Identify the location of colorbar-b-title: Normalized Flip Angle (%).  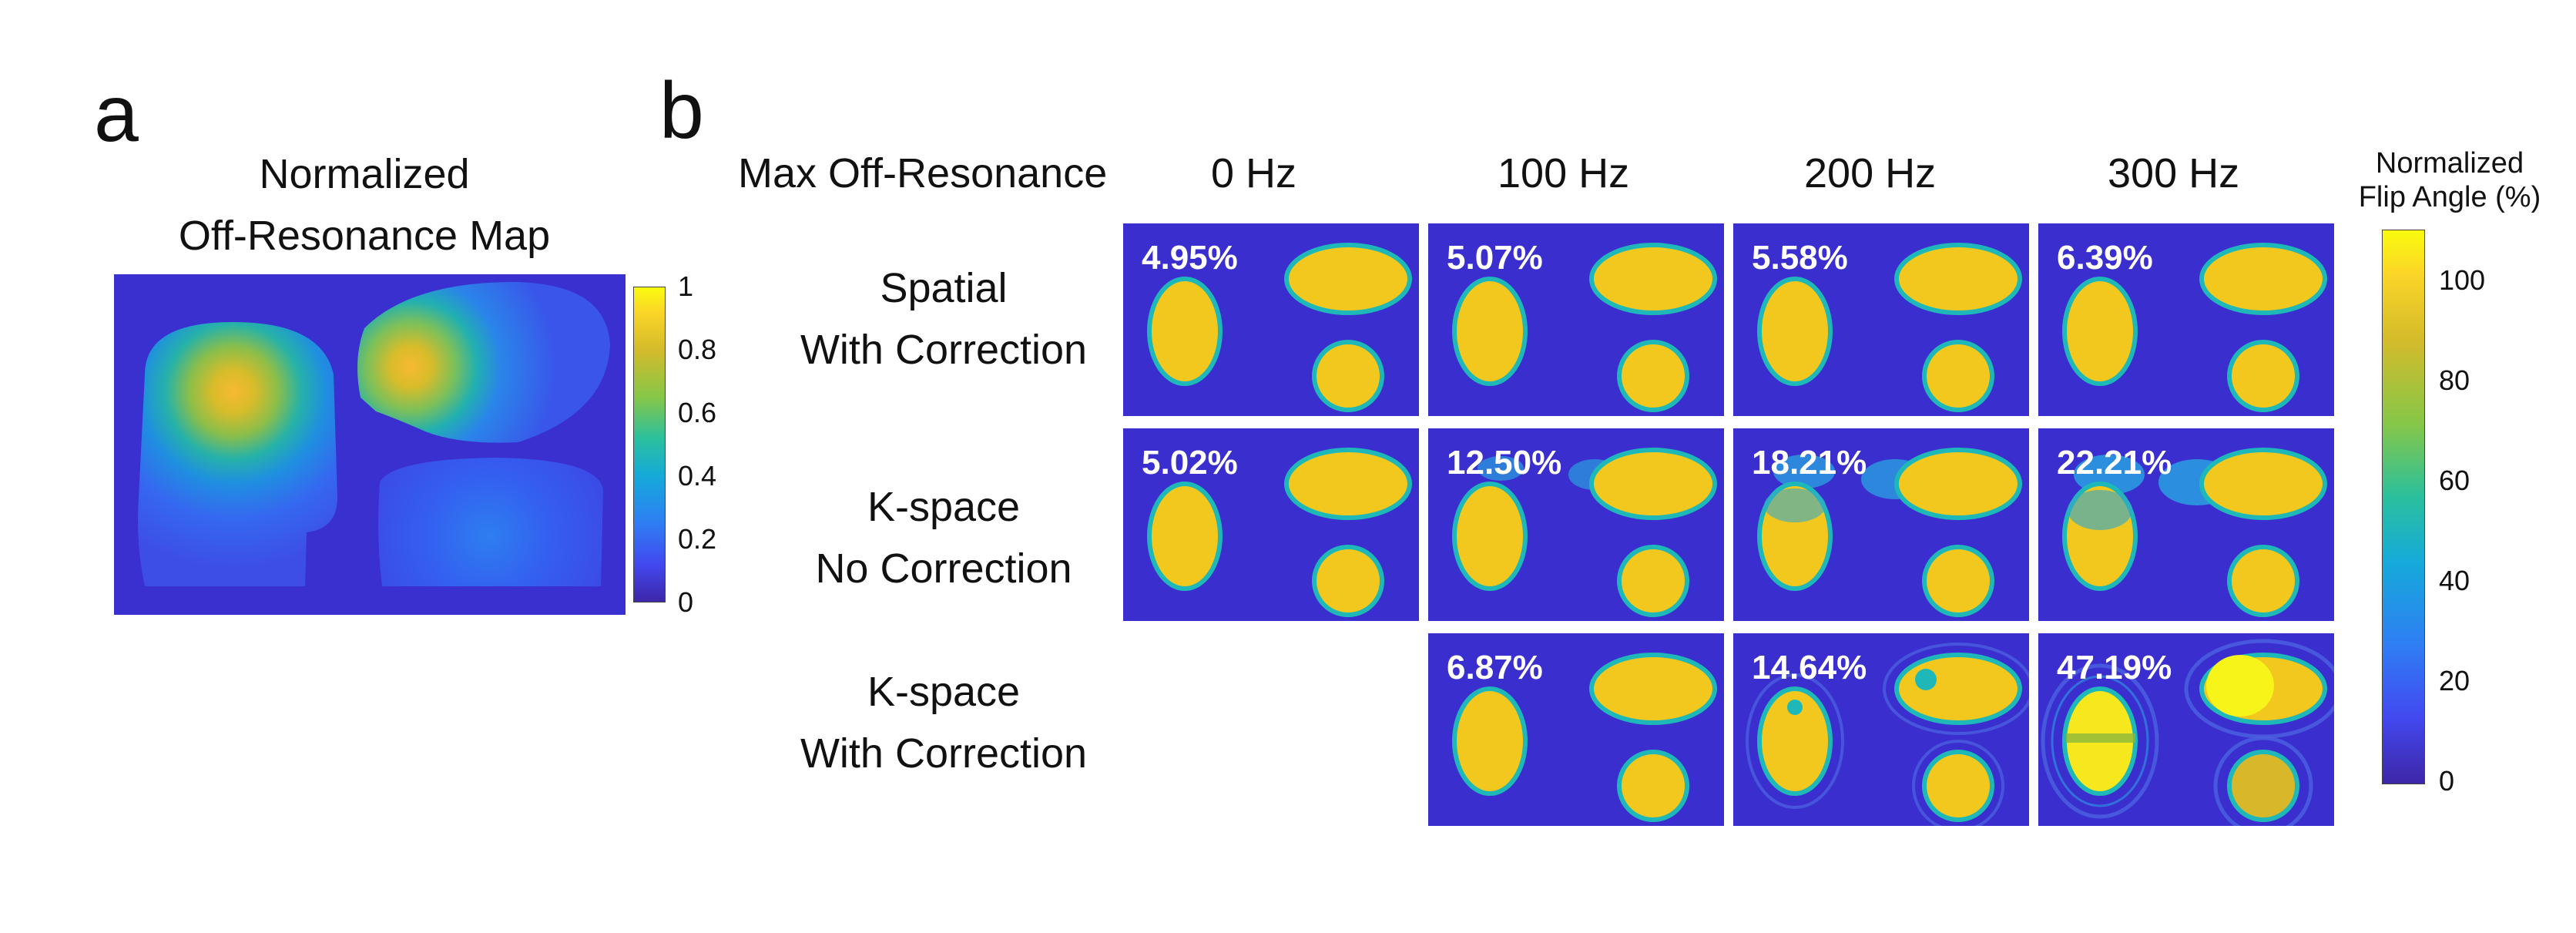
(2449, 180).